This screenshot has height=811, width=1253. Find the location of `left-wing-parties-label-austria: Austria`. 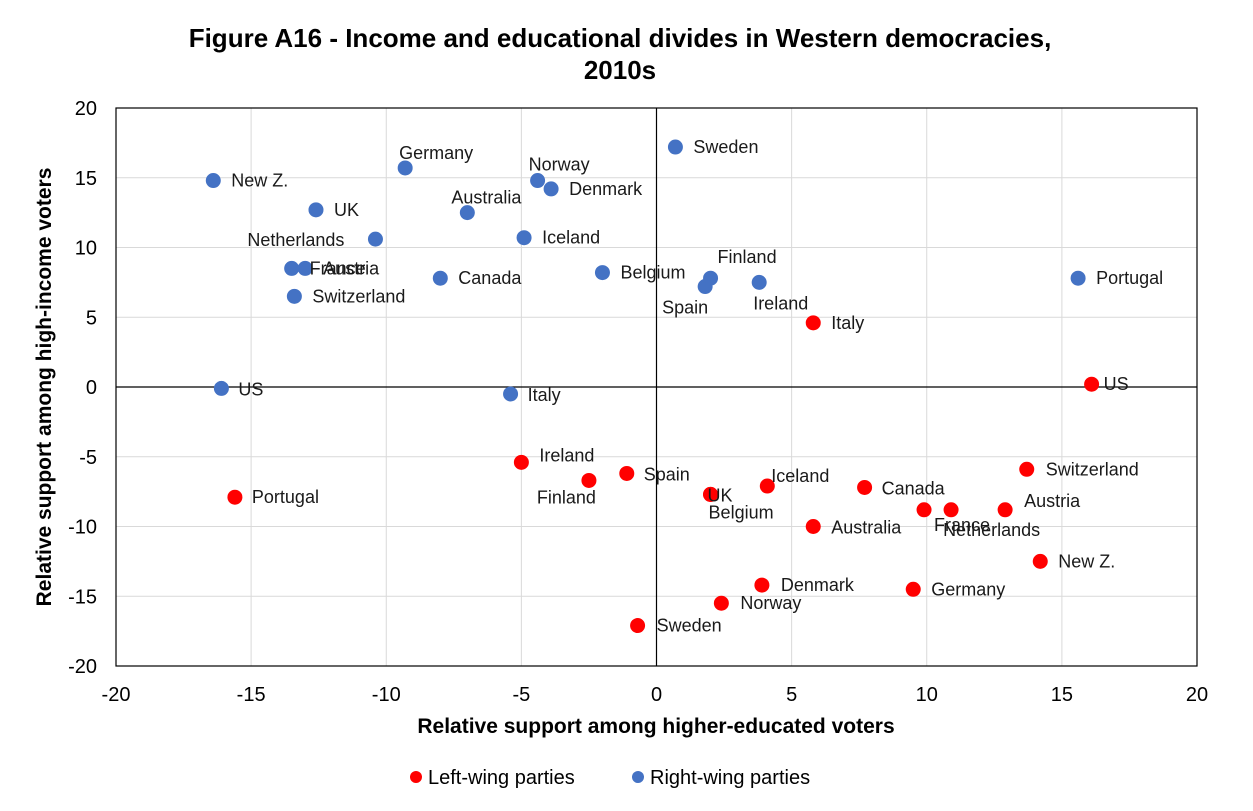

left-wing-parties-label-austria: Austria is located at coordinates (1052, 501).